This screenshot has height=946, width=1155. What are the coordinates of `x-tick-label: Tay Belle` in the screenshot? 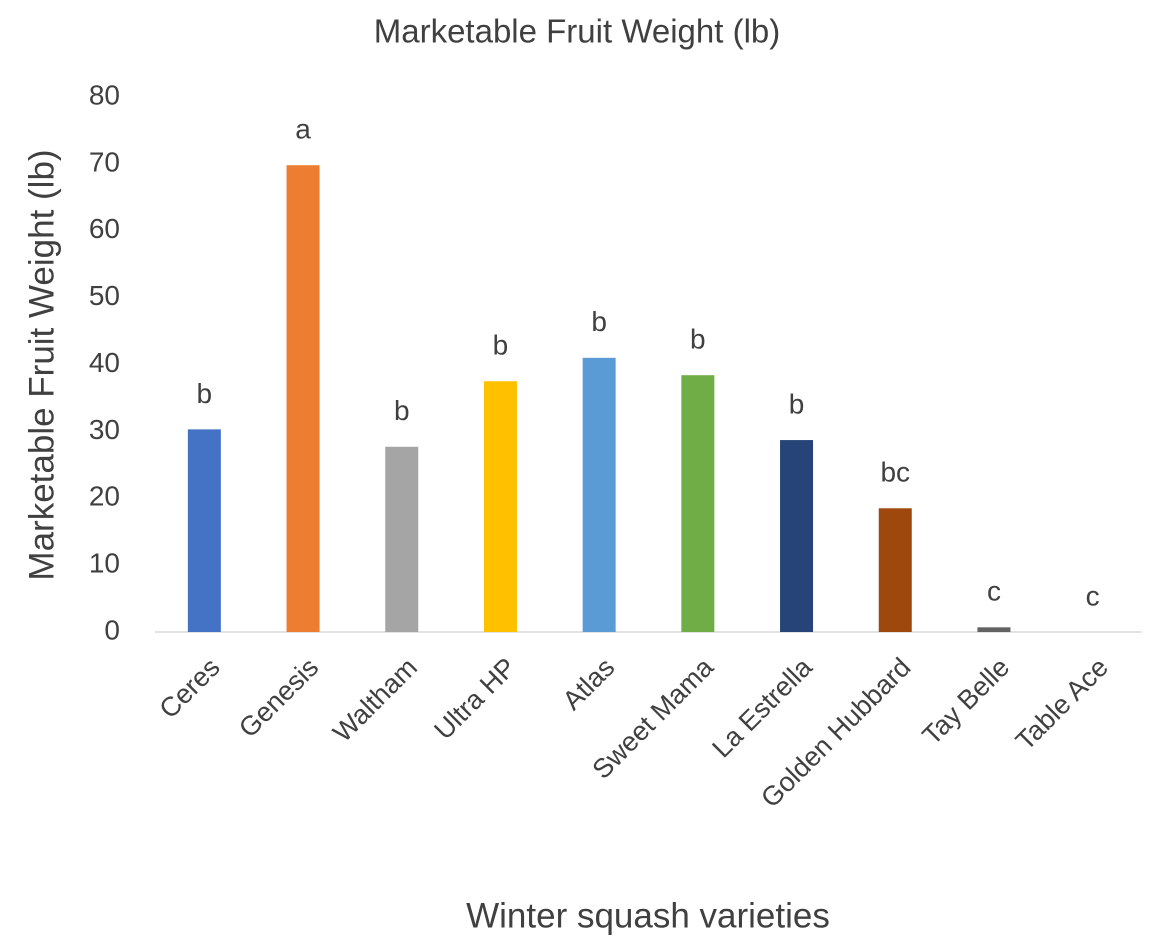 It's located at (966, 701).